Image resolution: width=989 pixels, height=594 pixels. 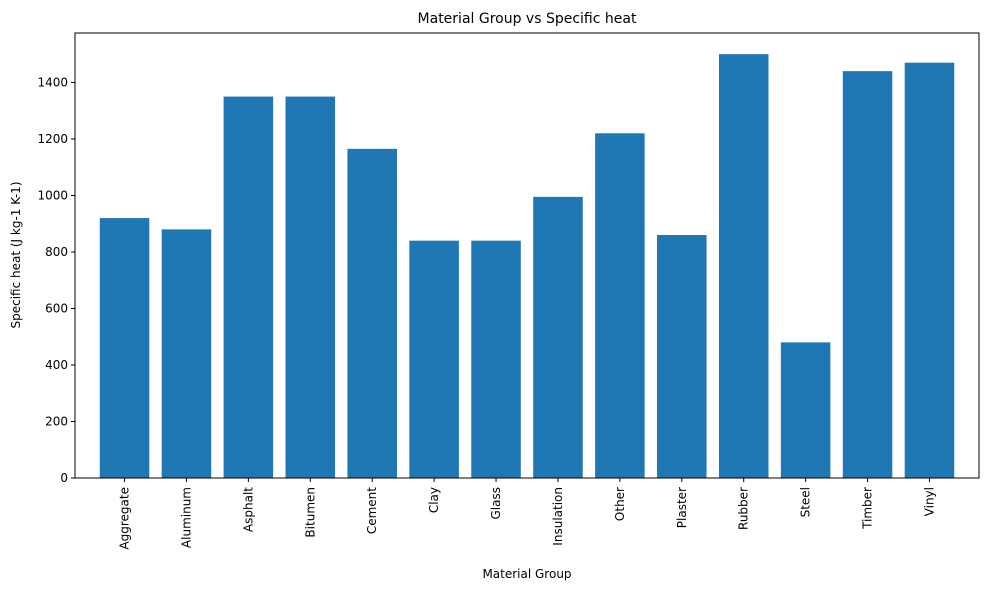 I want to click on bar-plaster, so click(x=682, y=356).